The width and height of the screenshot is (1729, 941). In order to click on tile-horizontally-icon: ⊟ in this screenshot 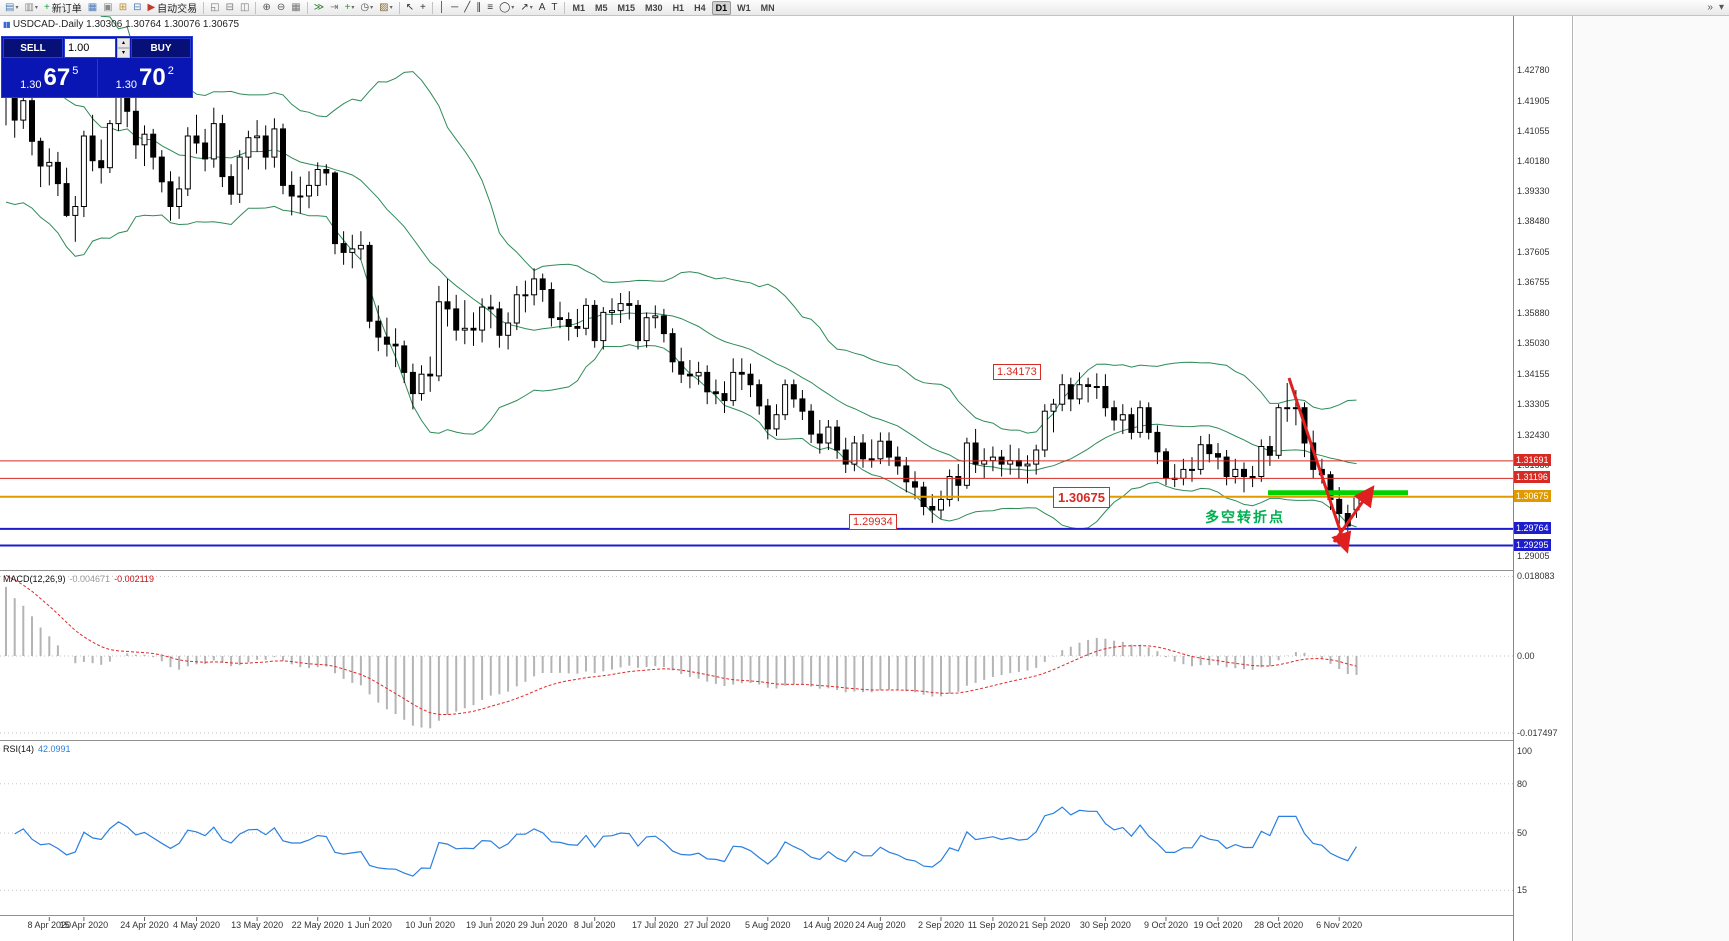, I will do `click(230, 7)`.